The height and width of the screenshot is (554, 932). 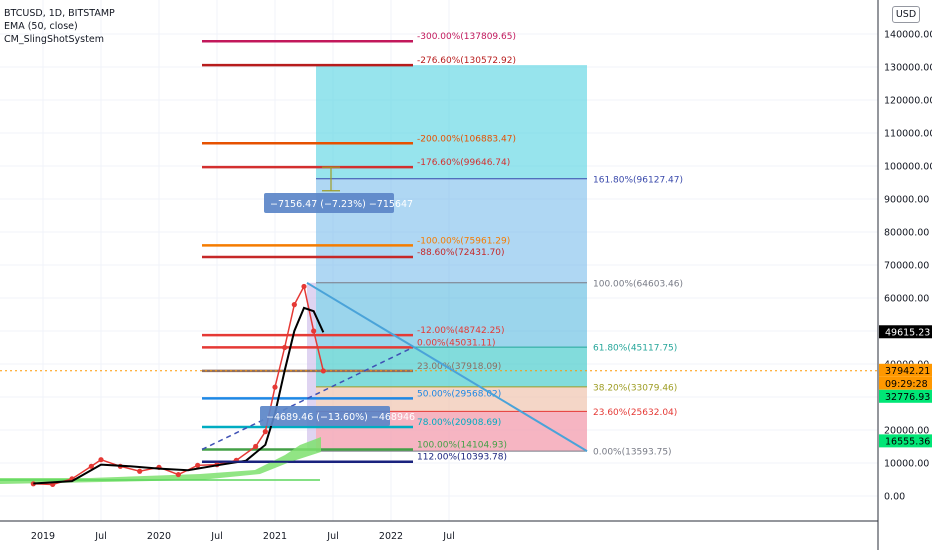 I want to click on fib-retracement-label: 161.80%(96127.47), so click(x=638, y=180).